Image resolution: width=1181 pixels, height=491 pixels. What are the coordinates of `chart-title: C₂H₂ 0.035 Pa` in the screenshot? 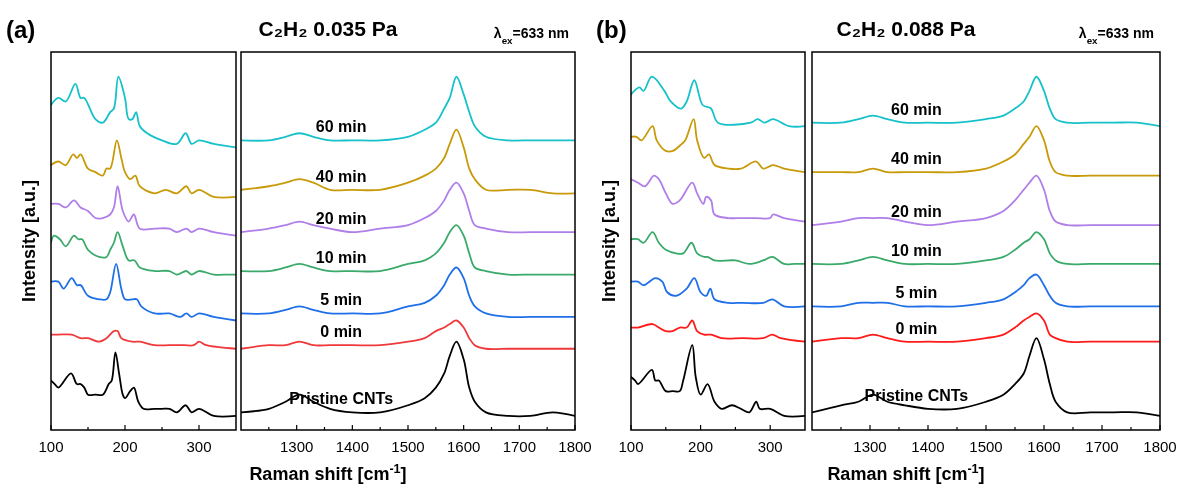 It's located at (328, 28).